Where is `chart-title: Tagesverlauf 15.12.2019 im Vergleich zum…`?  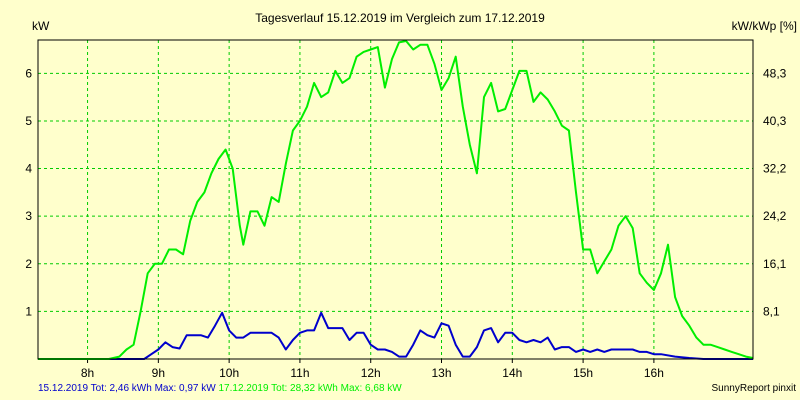 chart-title: Tagesverlauf 15.12.2019 im Vergleich zum… is located at coordinates (400, 18).